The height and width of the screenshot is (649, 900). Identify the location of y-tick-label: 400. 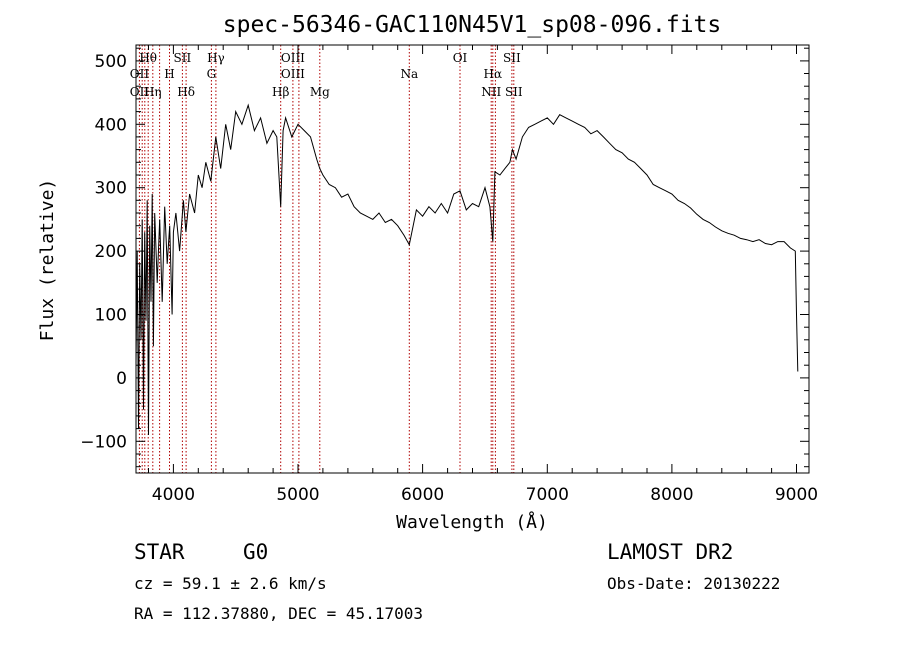
(111, 125).